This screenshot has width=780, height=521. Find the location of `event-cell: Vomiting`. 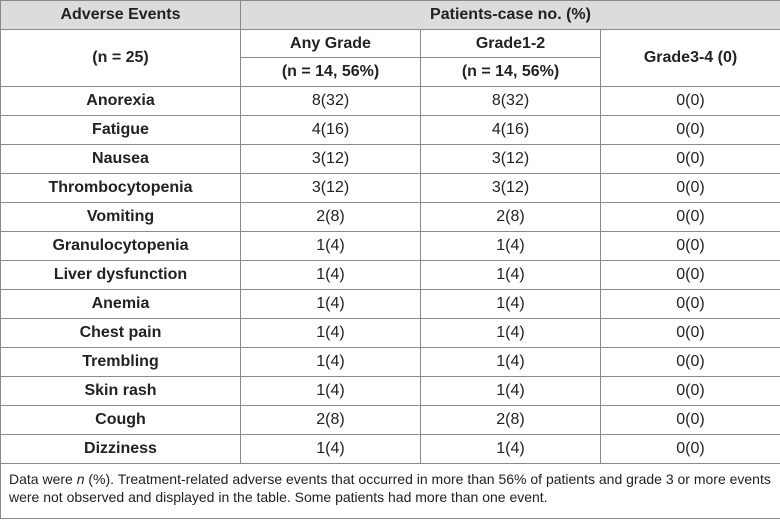

event-cell: Vomiting is located at coordinates (120, 217).